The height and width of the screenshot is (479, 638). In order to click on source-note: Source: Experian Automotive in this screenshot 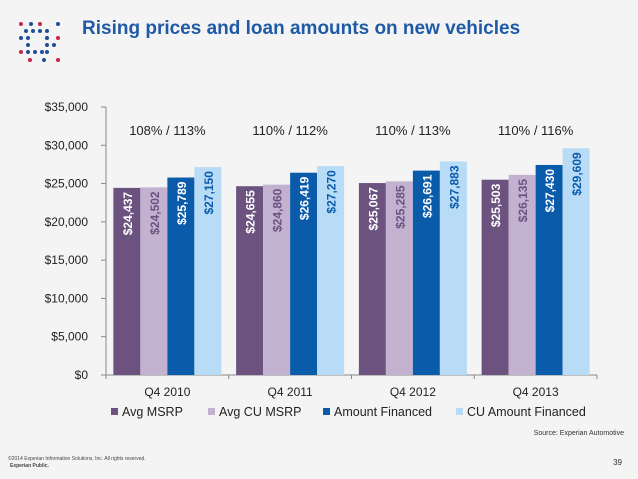, I will do `click(578, 433)`.